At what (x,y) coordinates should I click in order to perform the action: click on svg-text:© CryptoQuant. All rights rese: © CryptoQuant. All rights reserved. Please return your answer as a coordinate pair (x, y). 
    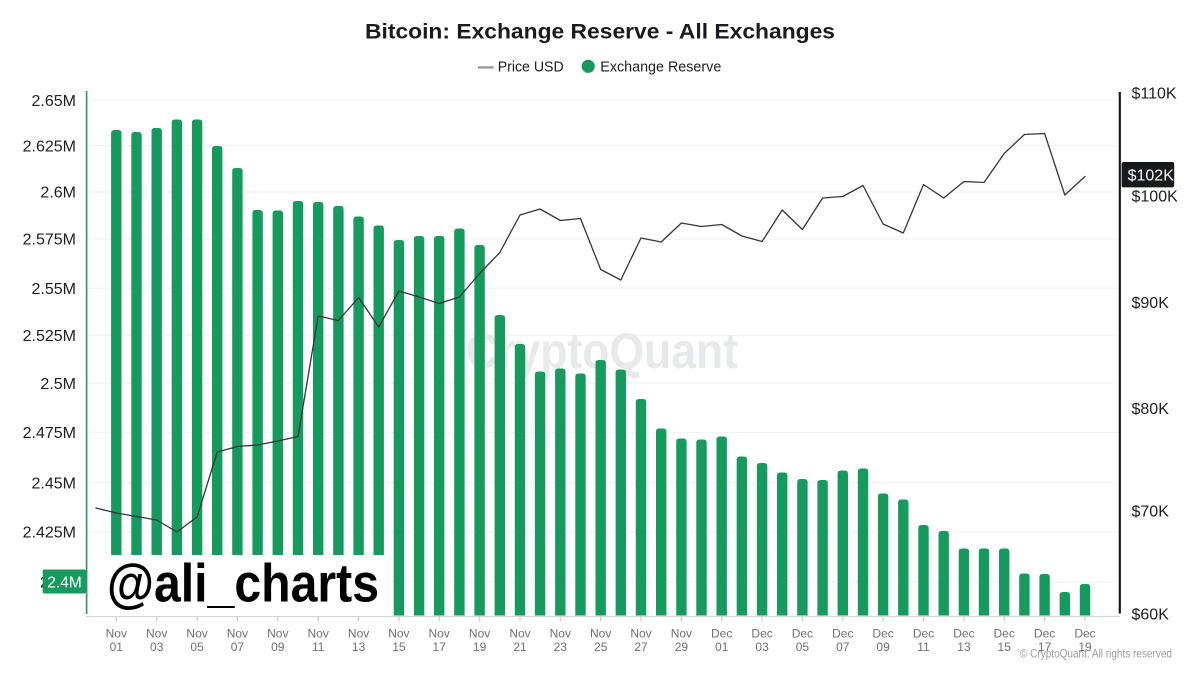
    Looking at the image, I should click on (1096, 655).